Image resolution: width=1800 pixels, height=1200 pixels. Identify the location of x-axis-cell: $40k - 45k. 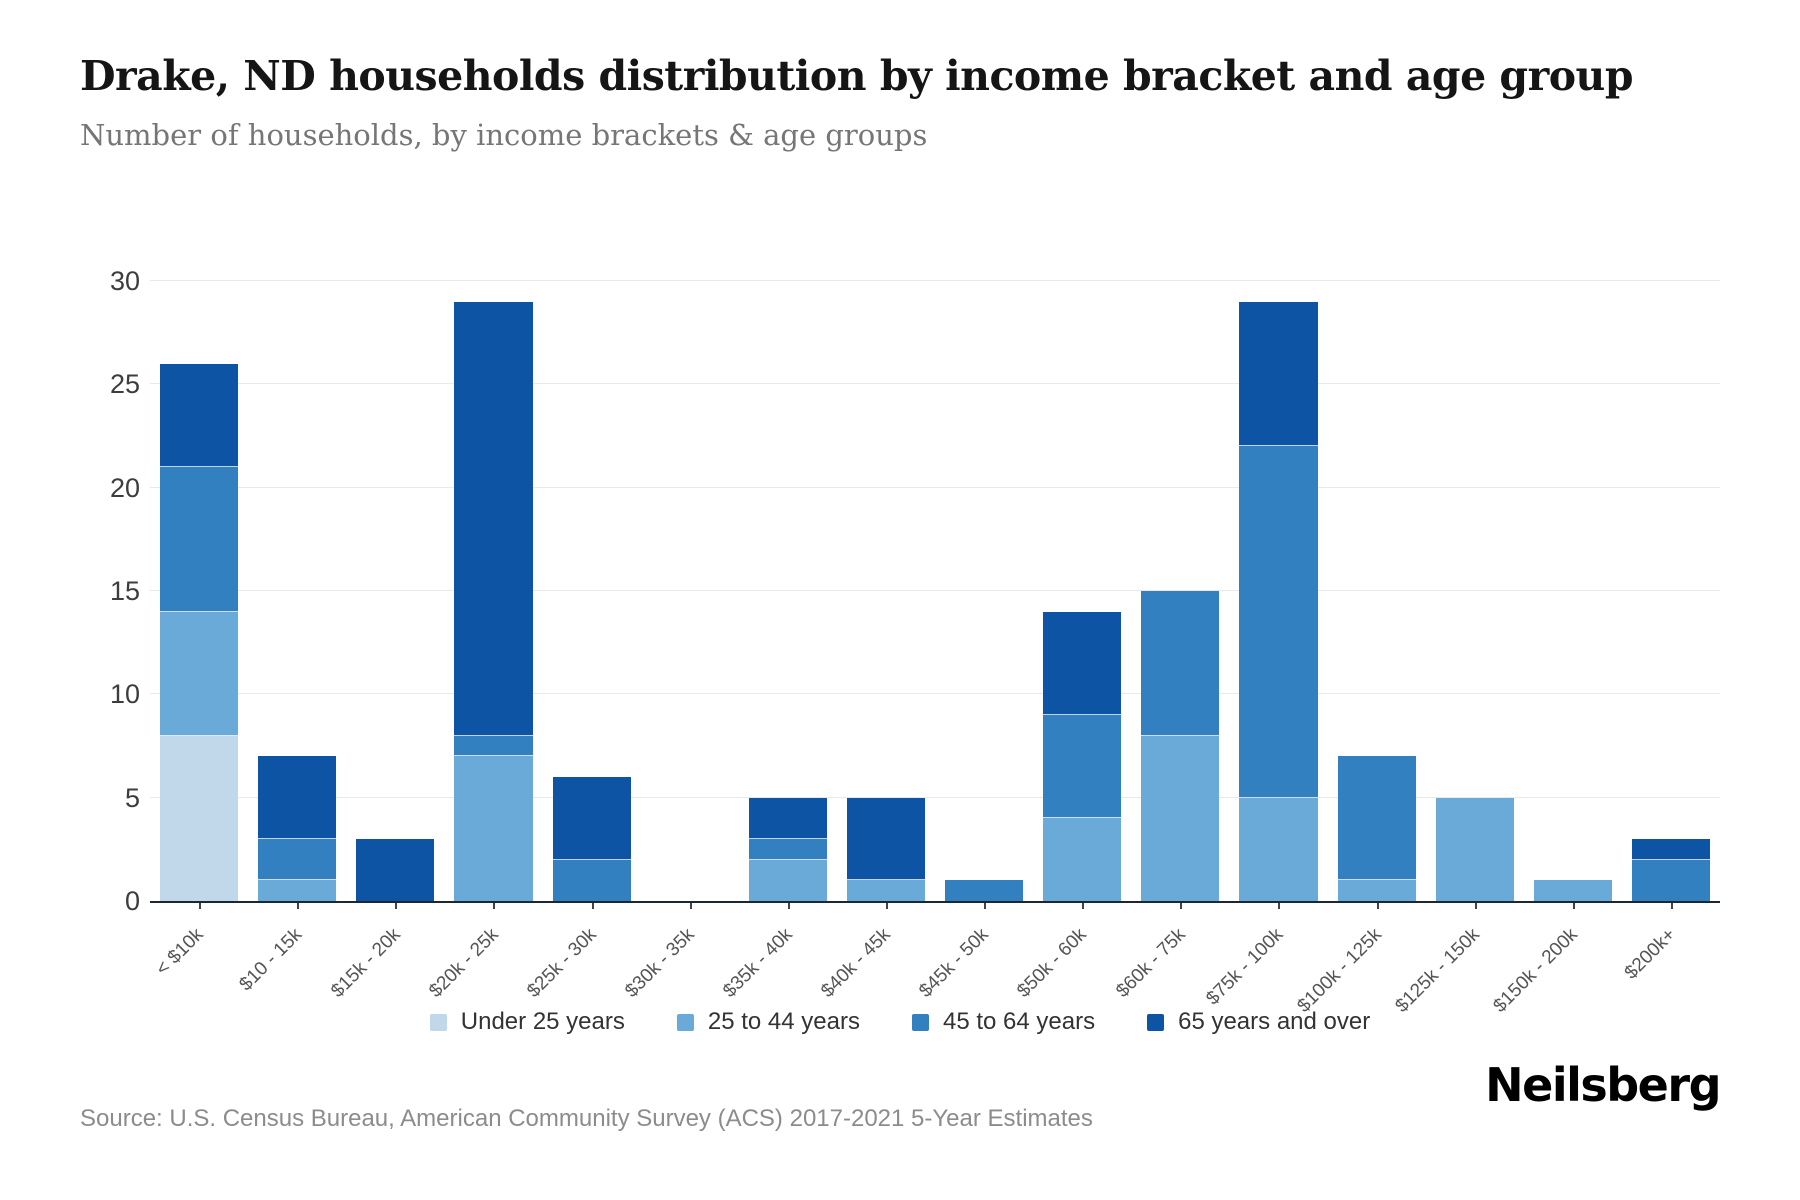
(876, 960).